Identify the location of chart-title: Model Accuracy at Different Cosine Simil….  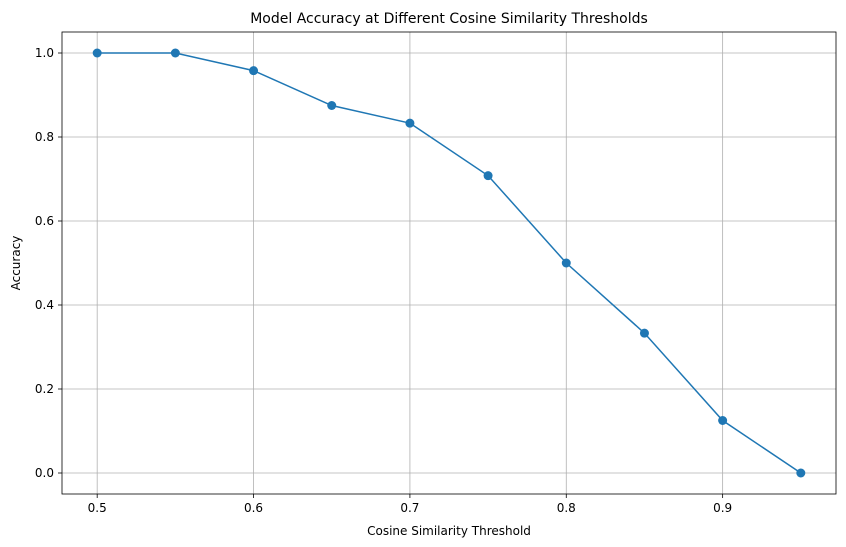
(449, 19).